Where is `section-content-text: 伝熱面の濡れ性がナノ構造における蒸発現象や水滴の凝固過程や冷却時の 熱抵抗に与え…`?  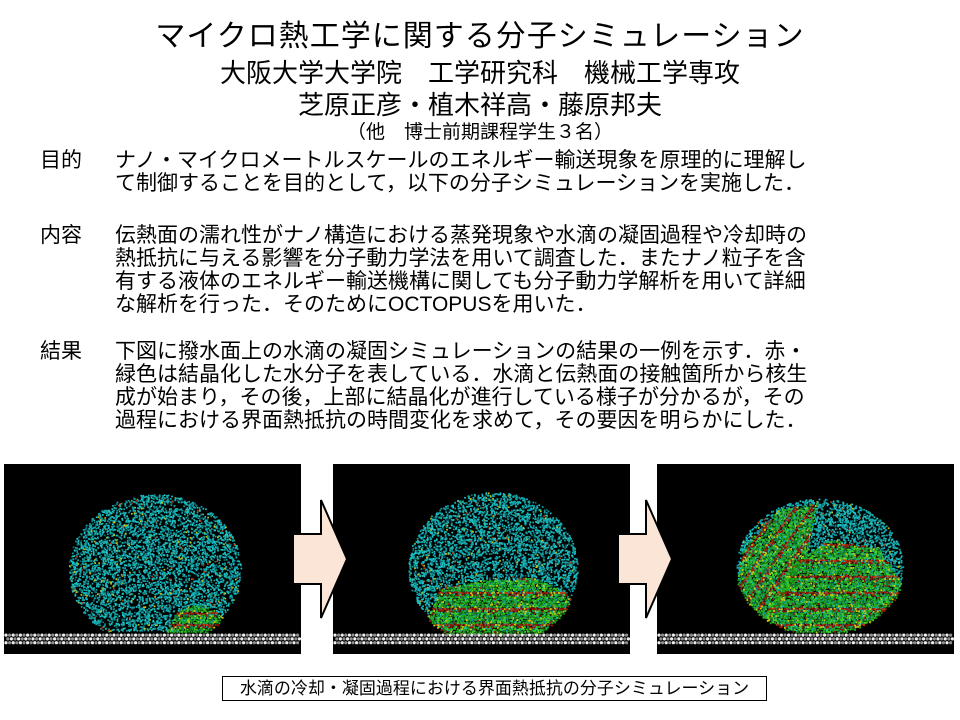 section-content-text: 伝熱面の濡れ性がナノ構造における蒸発現象や水滴の凝固過程や冷却時の 熱抵抗に与え… is located at coordinates (461, 270).